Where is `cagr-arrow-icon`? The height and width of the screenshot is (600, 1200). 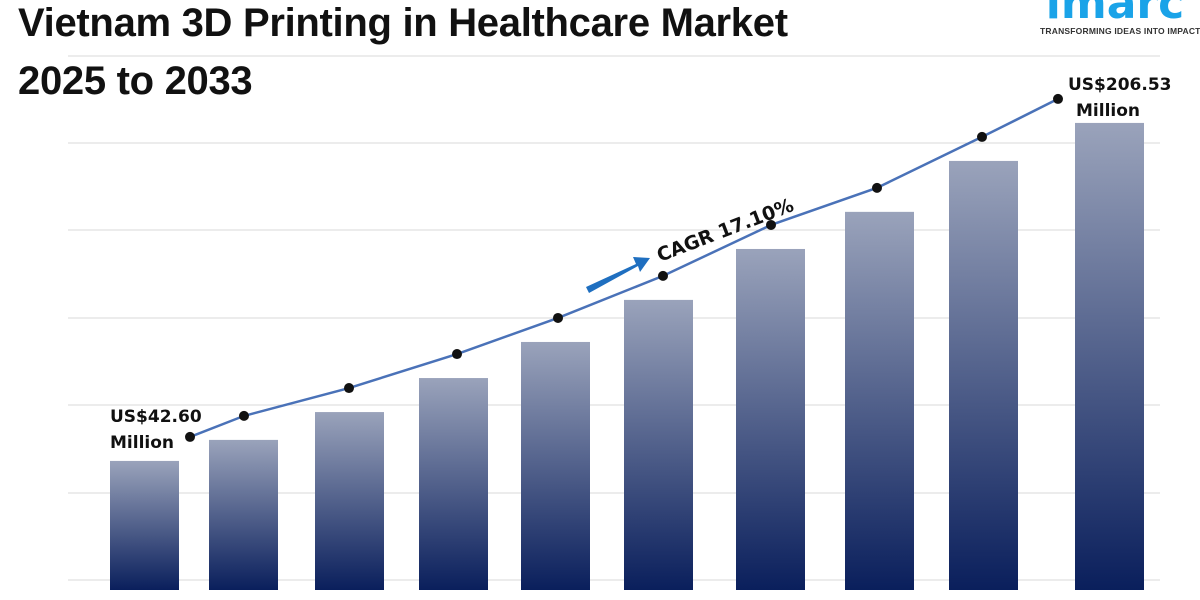 cagr-arrow-icon is located at coordinates (618, 275).